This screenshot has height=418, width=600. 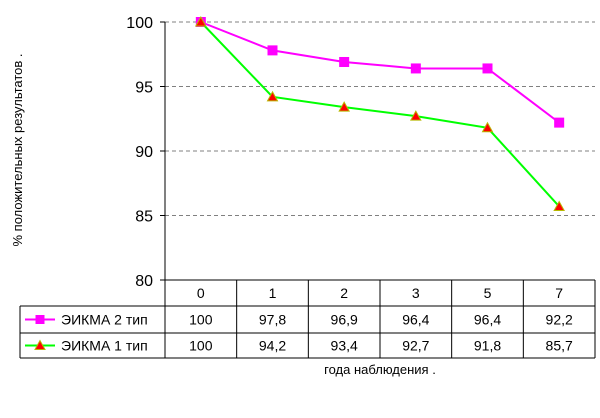 I want to click on table-cell: 97,8, so click(x=272, y=320).